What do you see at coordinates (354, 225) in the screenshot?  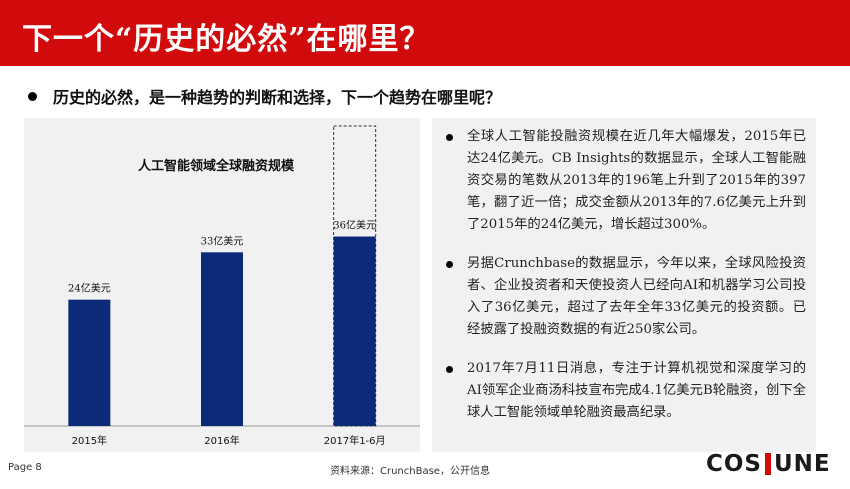 I see `bar-data-label: 36亿美元` at bounding box center [354, 225].